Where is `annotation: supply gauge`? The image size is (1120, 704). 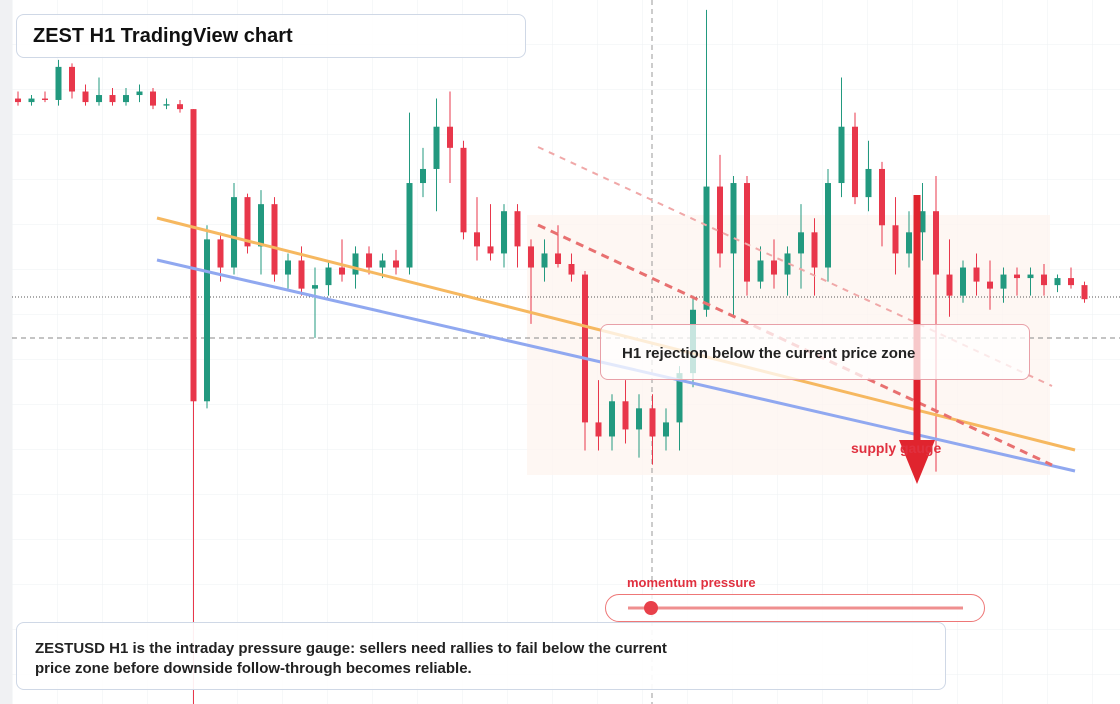
annotation: supply gauge is located at coordinates (896, 448).